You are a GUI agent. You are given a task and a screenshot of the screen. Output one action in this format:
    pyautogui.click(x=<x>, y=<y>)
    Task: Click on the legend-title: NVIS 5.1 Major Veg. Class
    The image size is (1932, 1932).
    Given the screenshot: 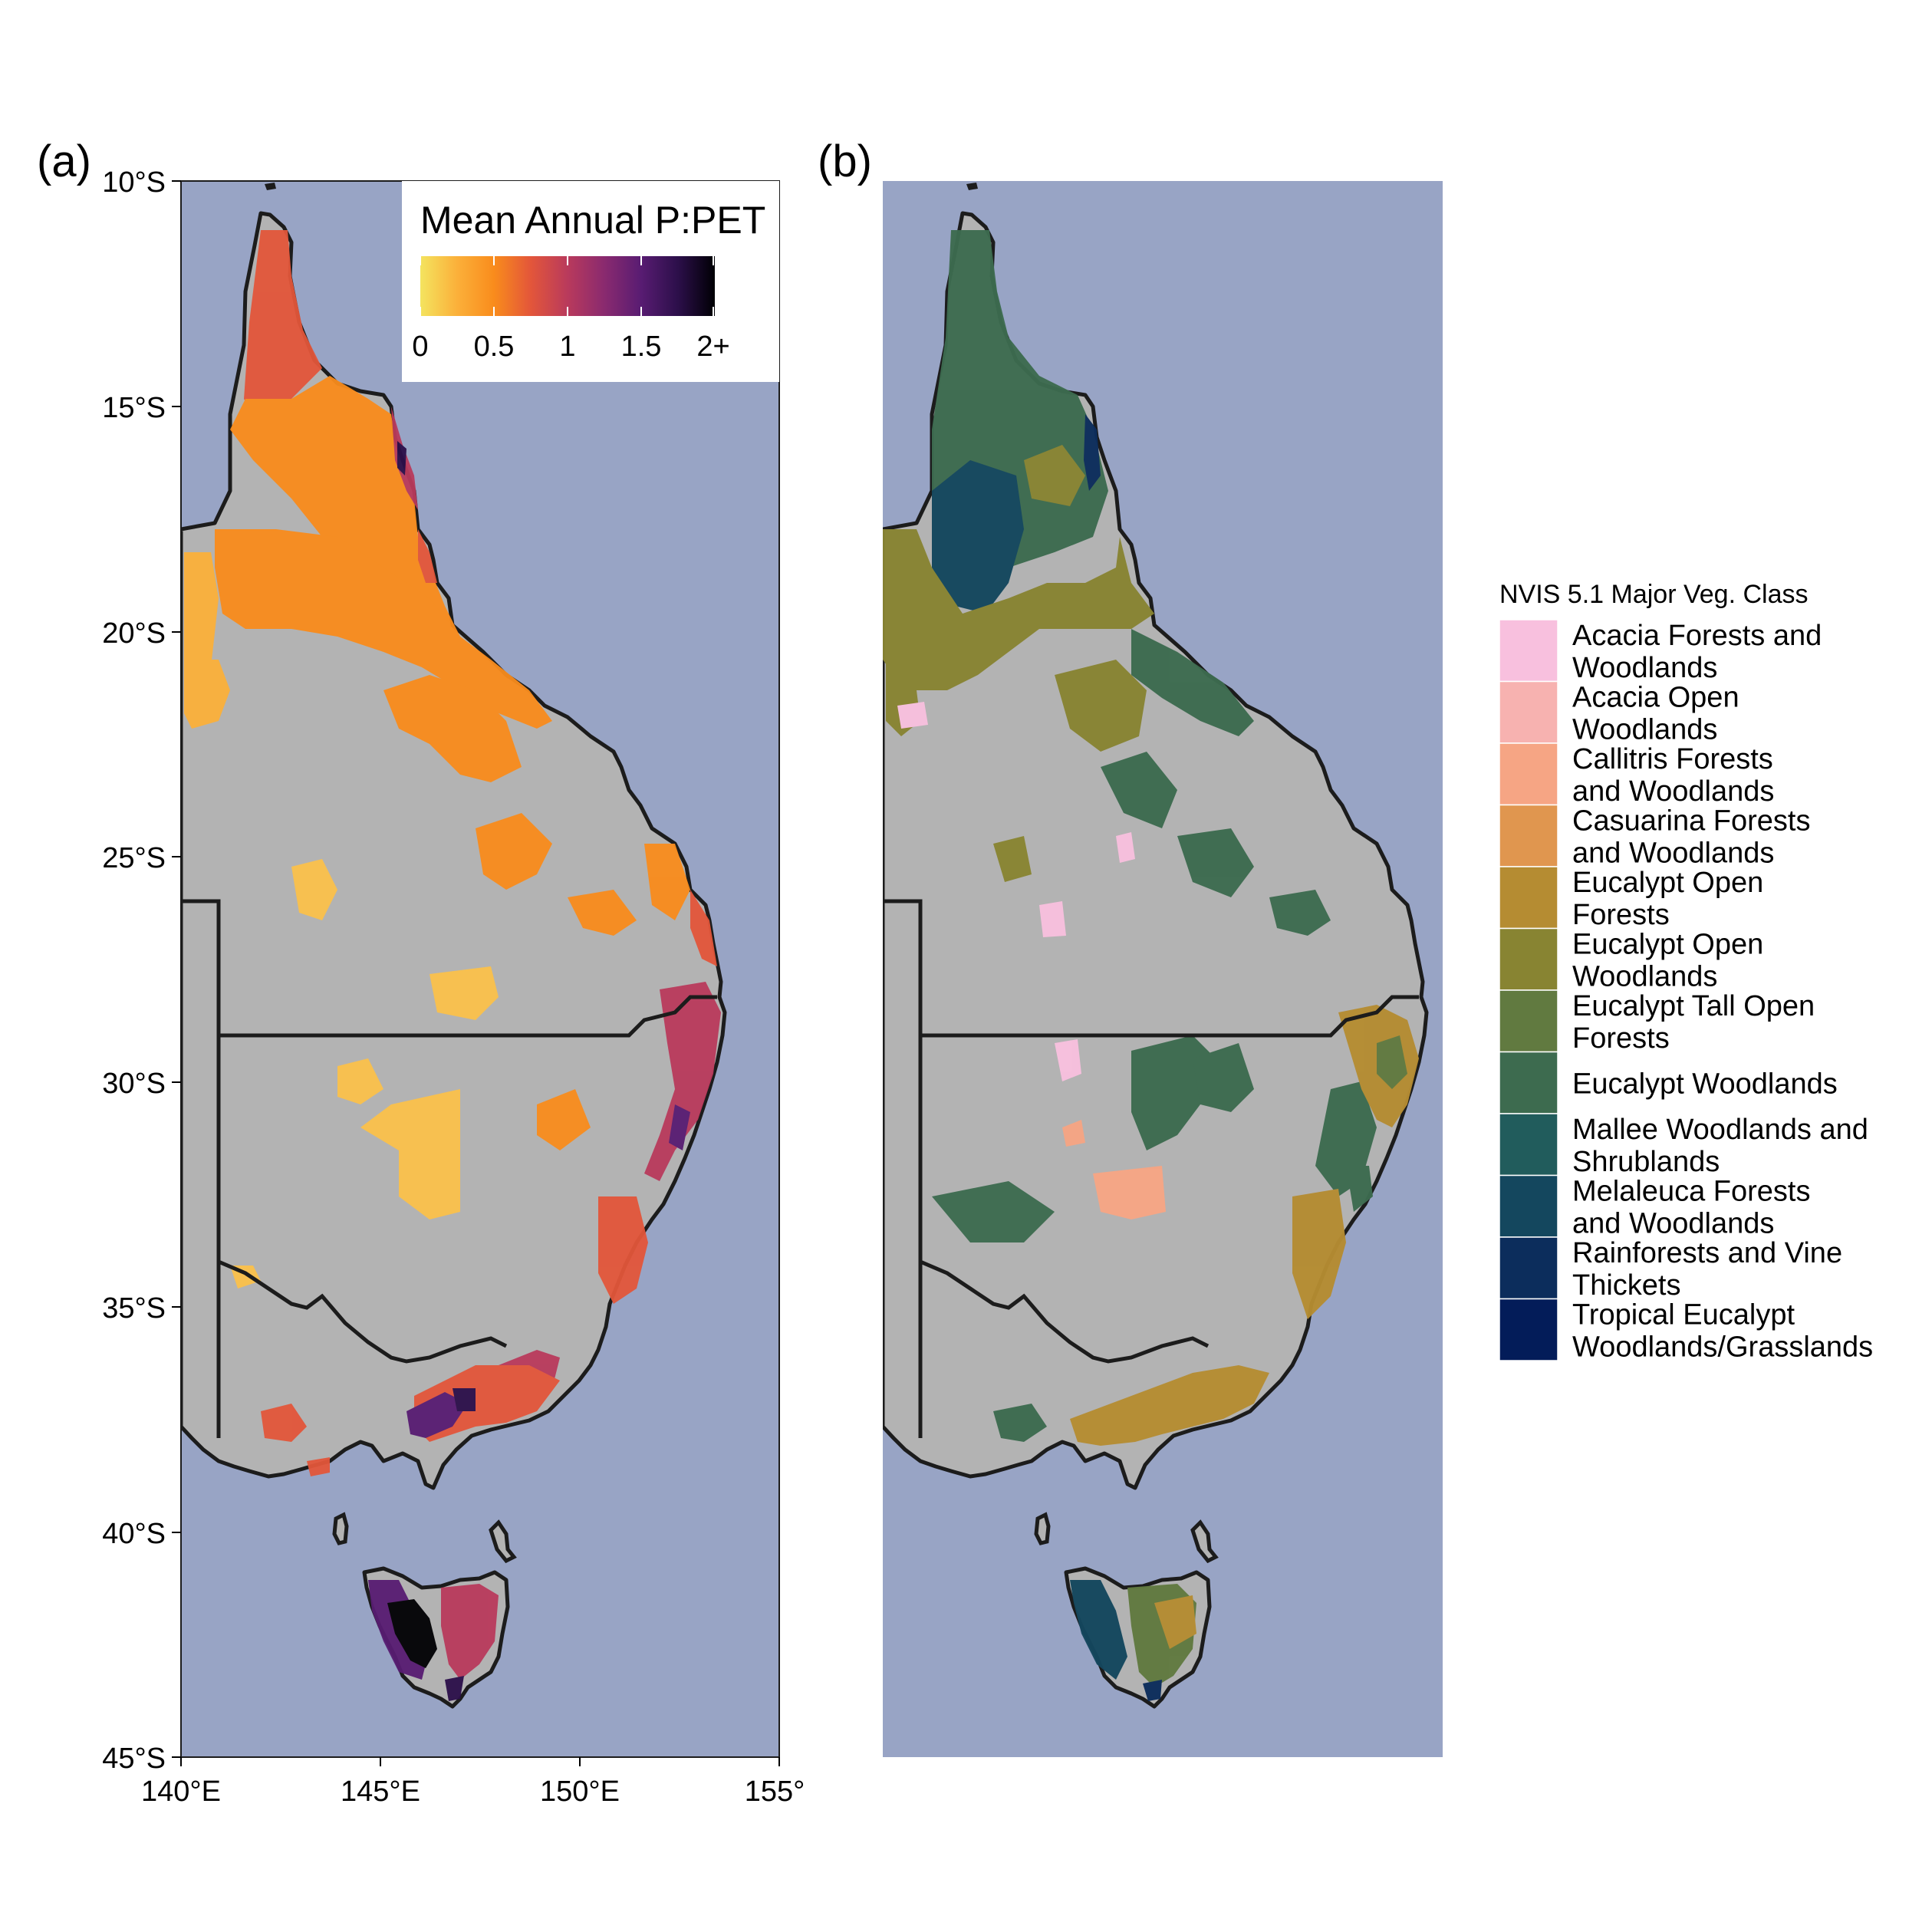 What is the action you would take?
    pyautogui.click(x=1654, y=594)
    